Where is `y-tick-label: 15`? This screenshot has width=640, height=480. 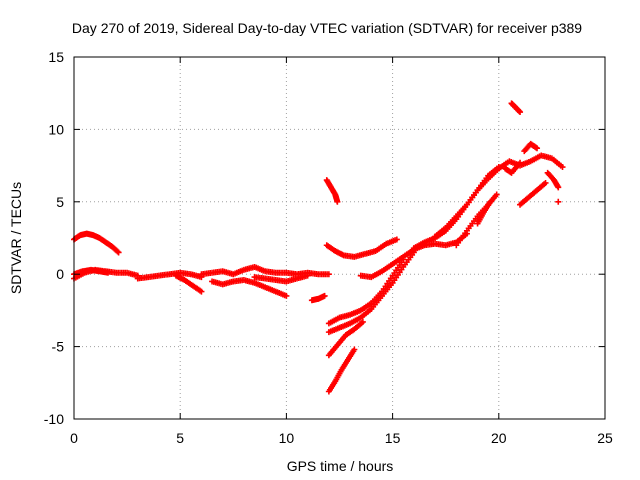
y-tick-label: 15 is located at coordinates (56, 57).